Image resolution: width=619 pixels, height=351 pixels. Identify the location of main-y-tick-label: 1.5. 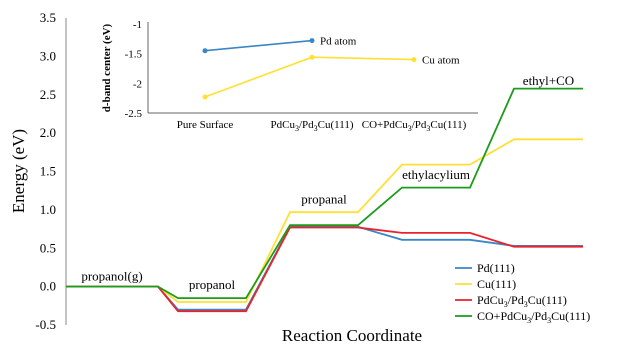
(48, 171).